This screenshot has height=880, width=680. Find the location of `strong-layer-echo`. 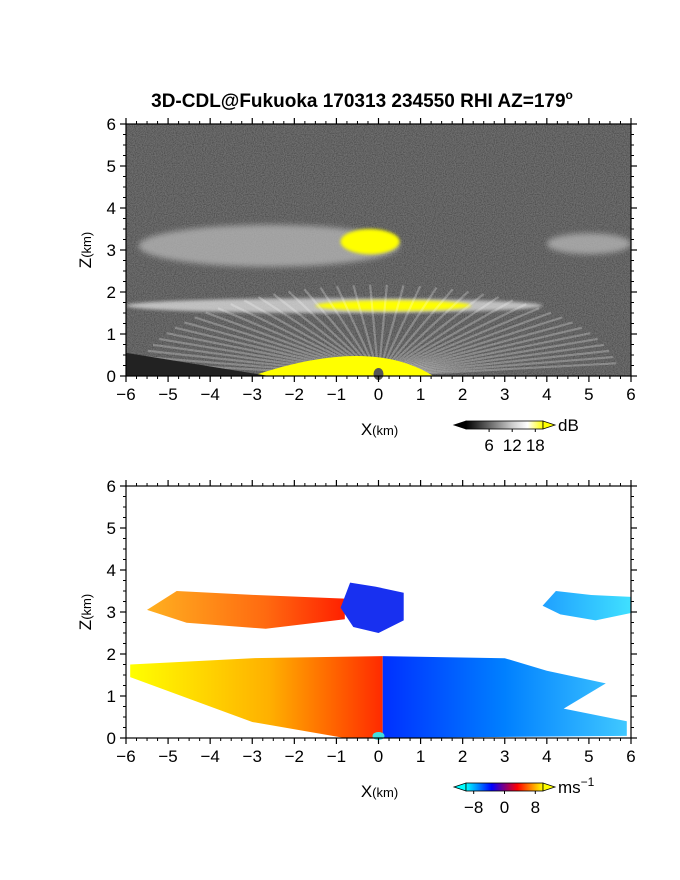

strong-layer-echo is located at coordinates (393, 305).